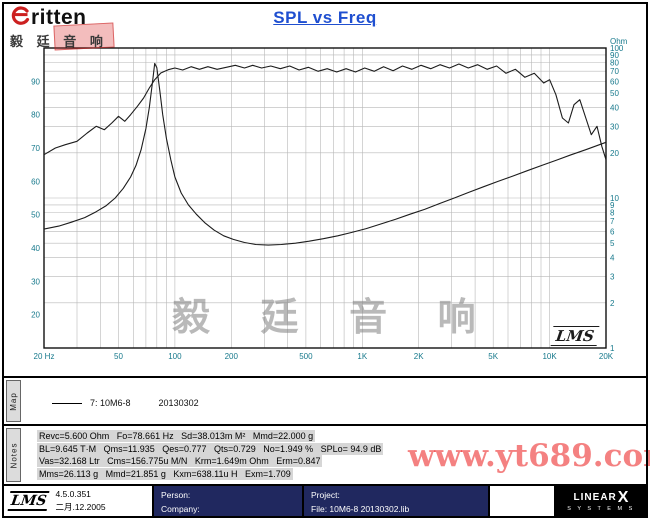  I want to click on y-left-tick-label: 20, so click(35, 315).